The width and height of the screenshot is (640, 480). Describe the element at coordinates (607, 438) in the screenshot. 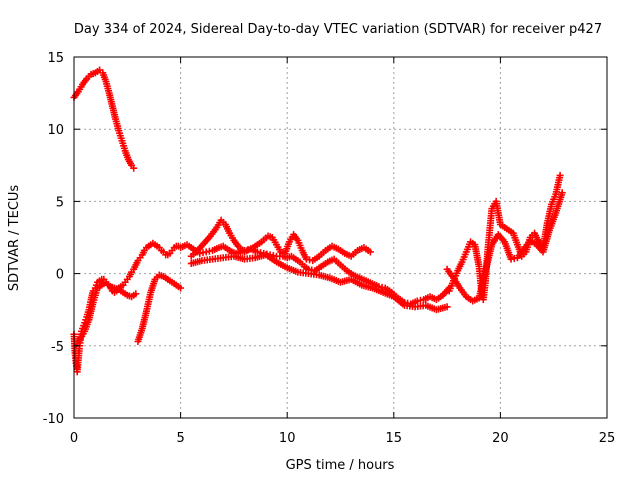

I see `x-tick-label: 25` at that location.